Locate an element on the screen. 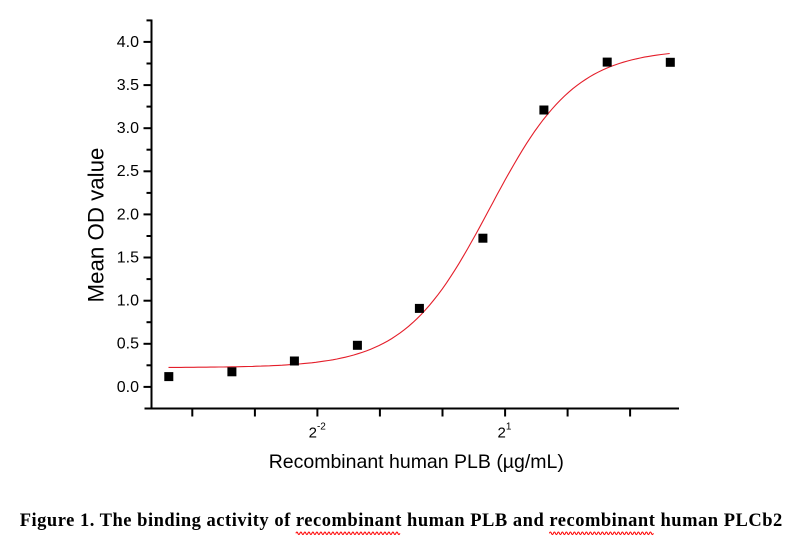 The width and height of the screenshot is (805, 546). svg-text: Mean OD value is located at coordinates (96, 225).